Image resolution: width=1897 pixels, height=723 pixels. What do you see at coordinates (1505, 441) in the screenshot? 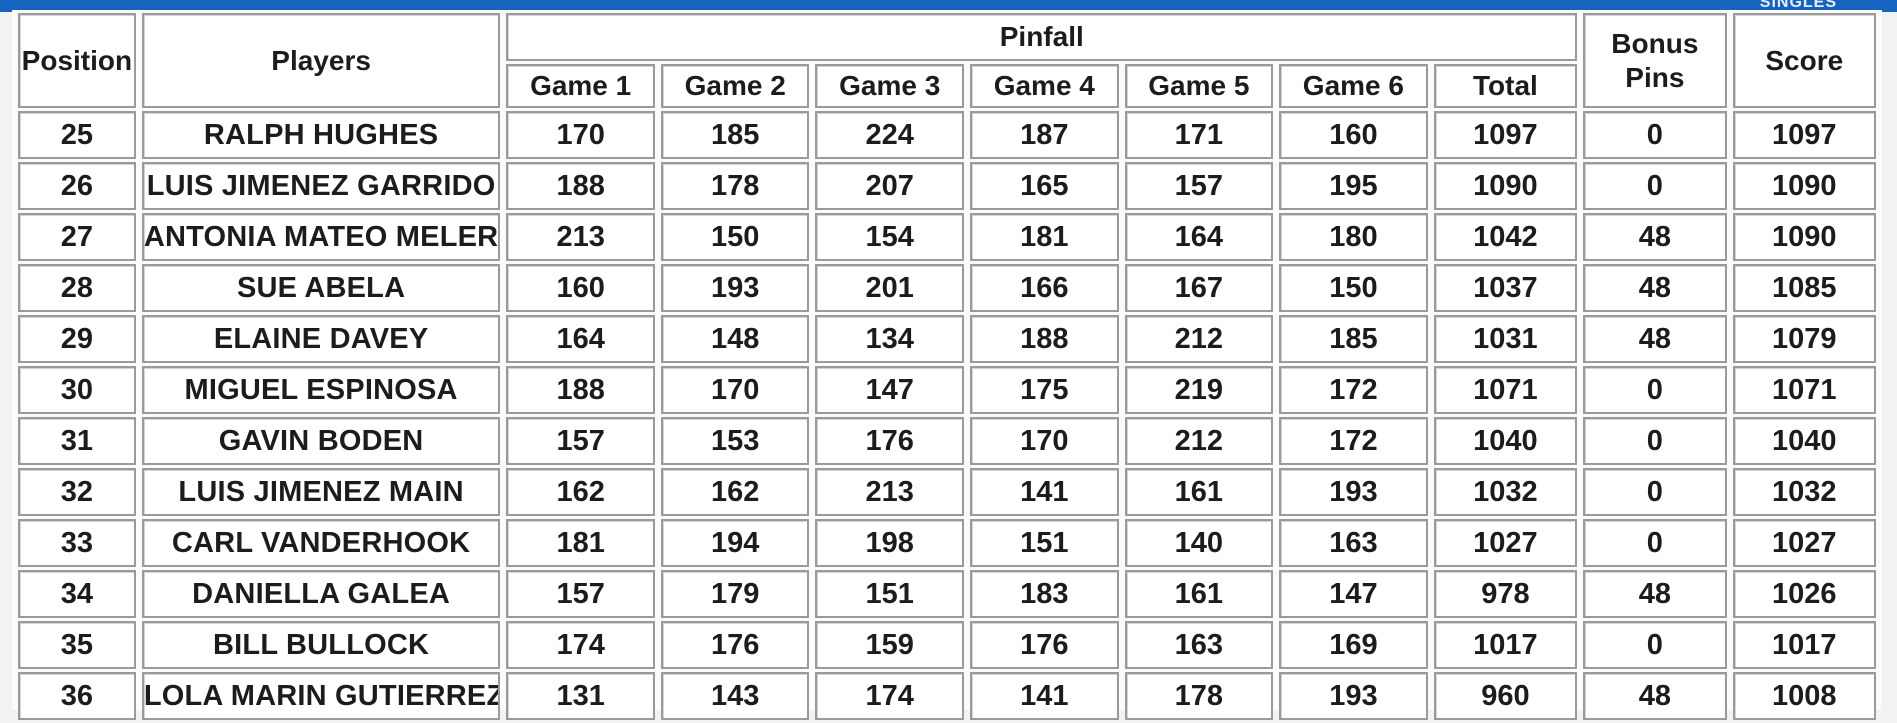
I see `total-cell: 1040` at bounding box center [1505, 441].